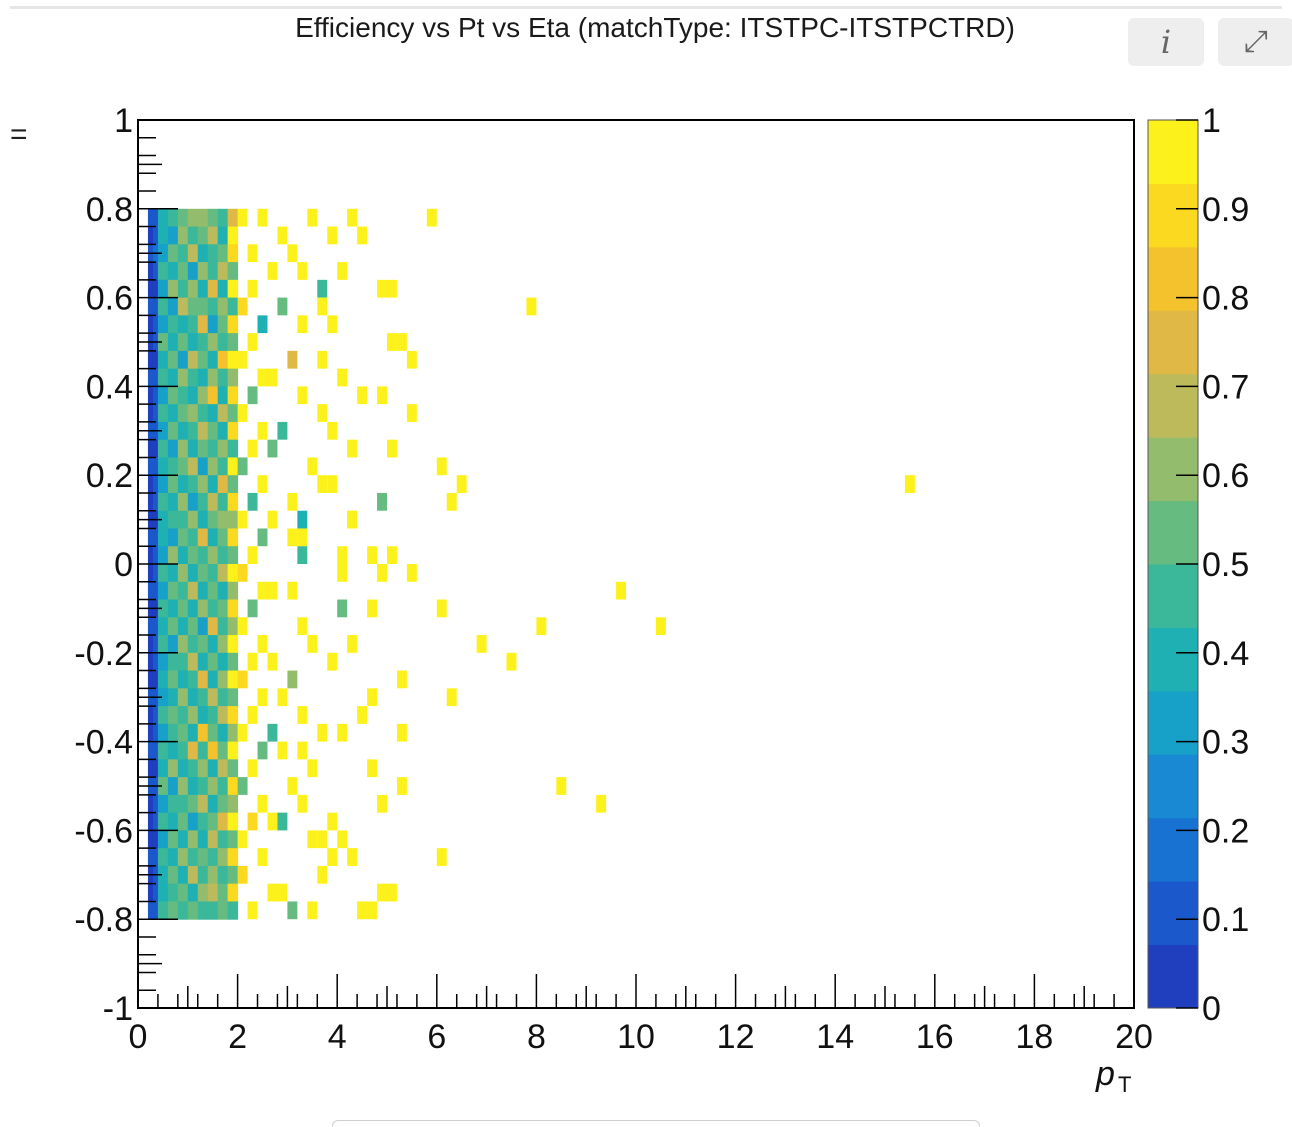 The image size is (1292, 1127). I want to click on y-tick-label: -1, so click(118, 1009).